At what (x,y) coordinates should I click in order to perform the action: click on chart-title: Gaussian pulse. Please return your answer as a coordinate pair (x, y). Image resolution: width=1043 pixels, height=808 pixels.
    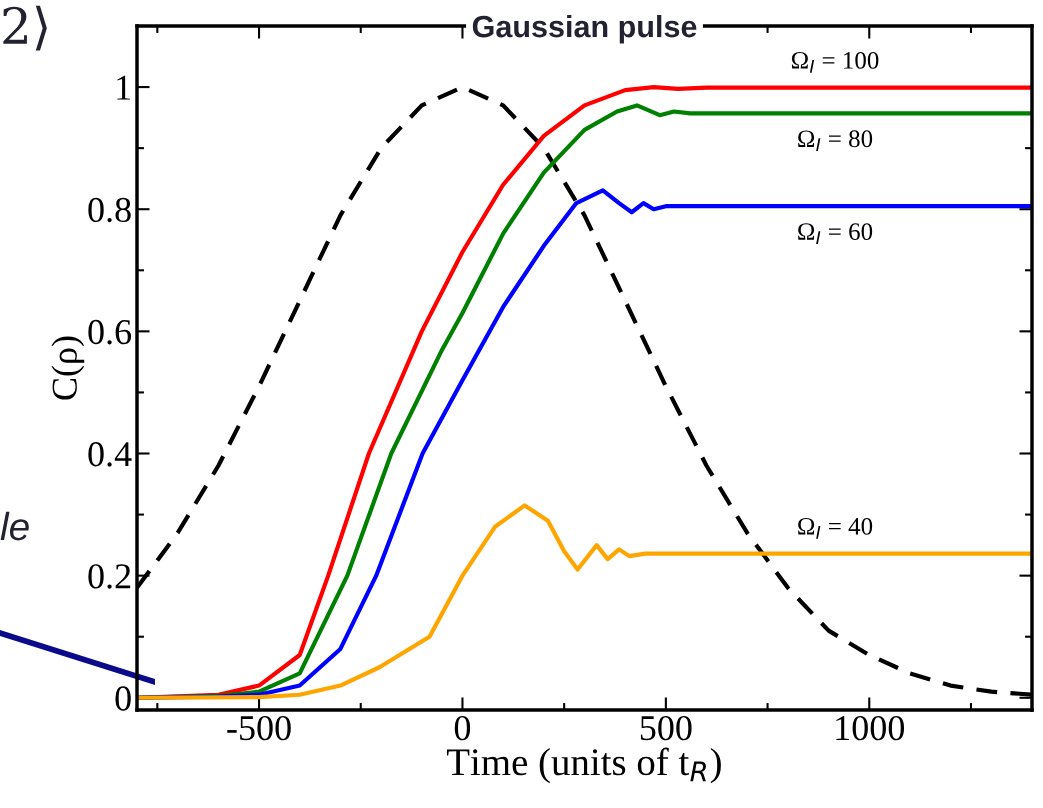
    Looking at the image, I should click on (584, 29).